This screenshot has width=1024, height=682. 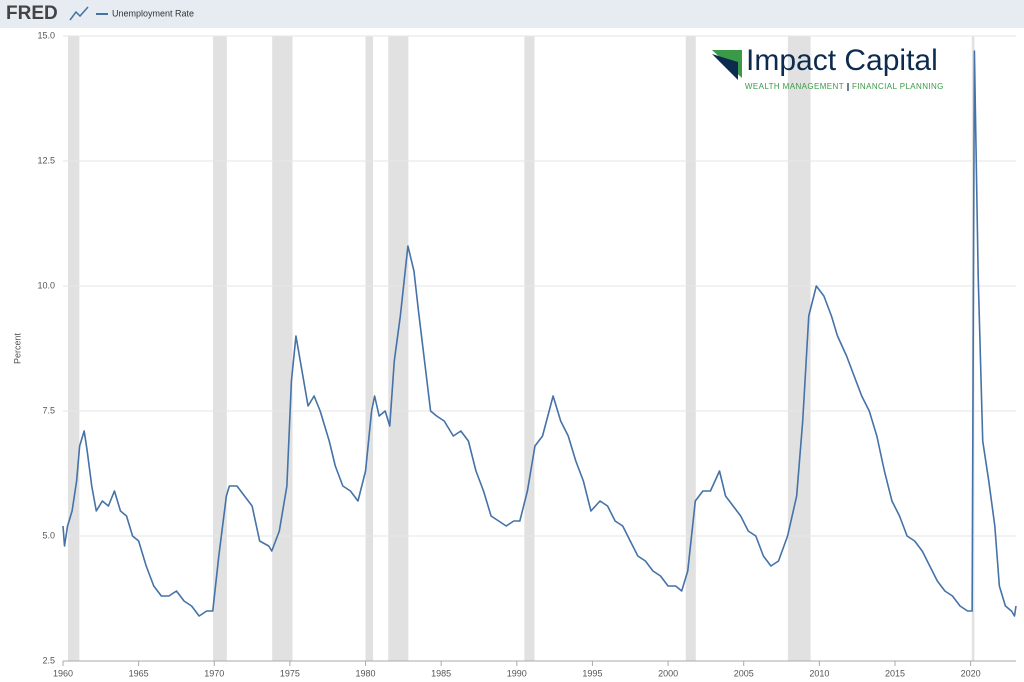 What do you see at coordinates (32, 13) in the screenshot?
I see `fred-brand: FRED` at bounding box center [32, 13].